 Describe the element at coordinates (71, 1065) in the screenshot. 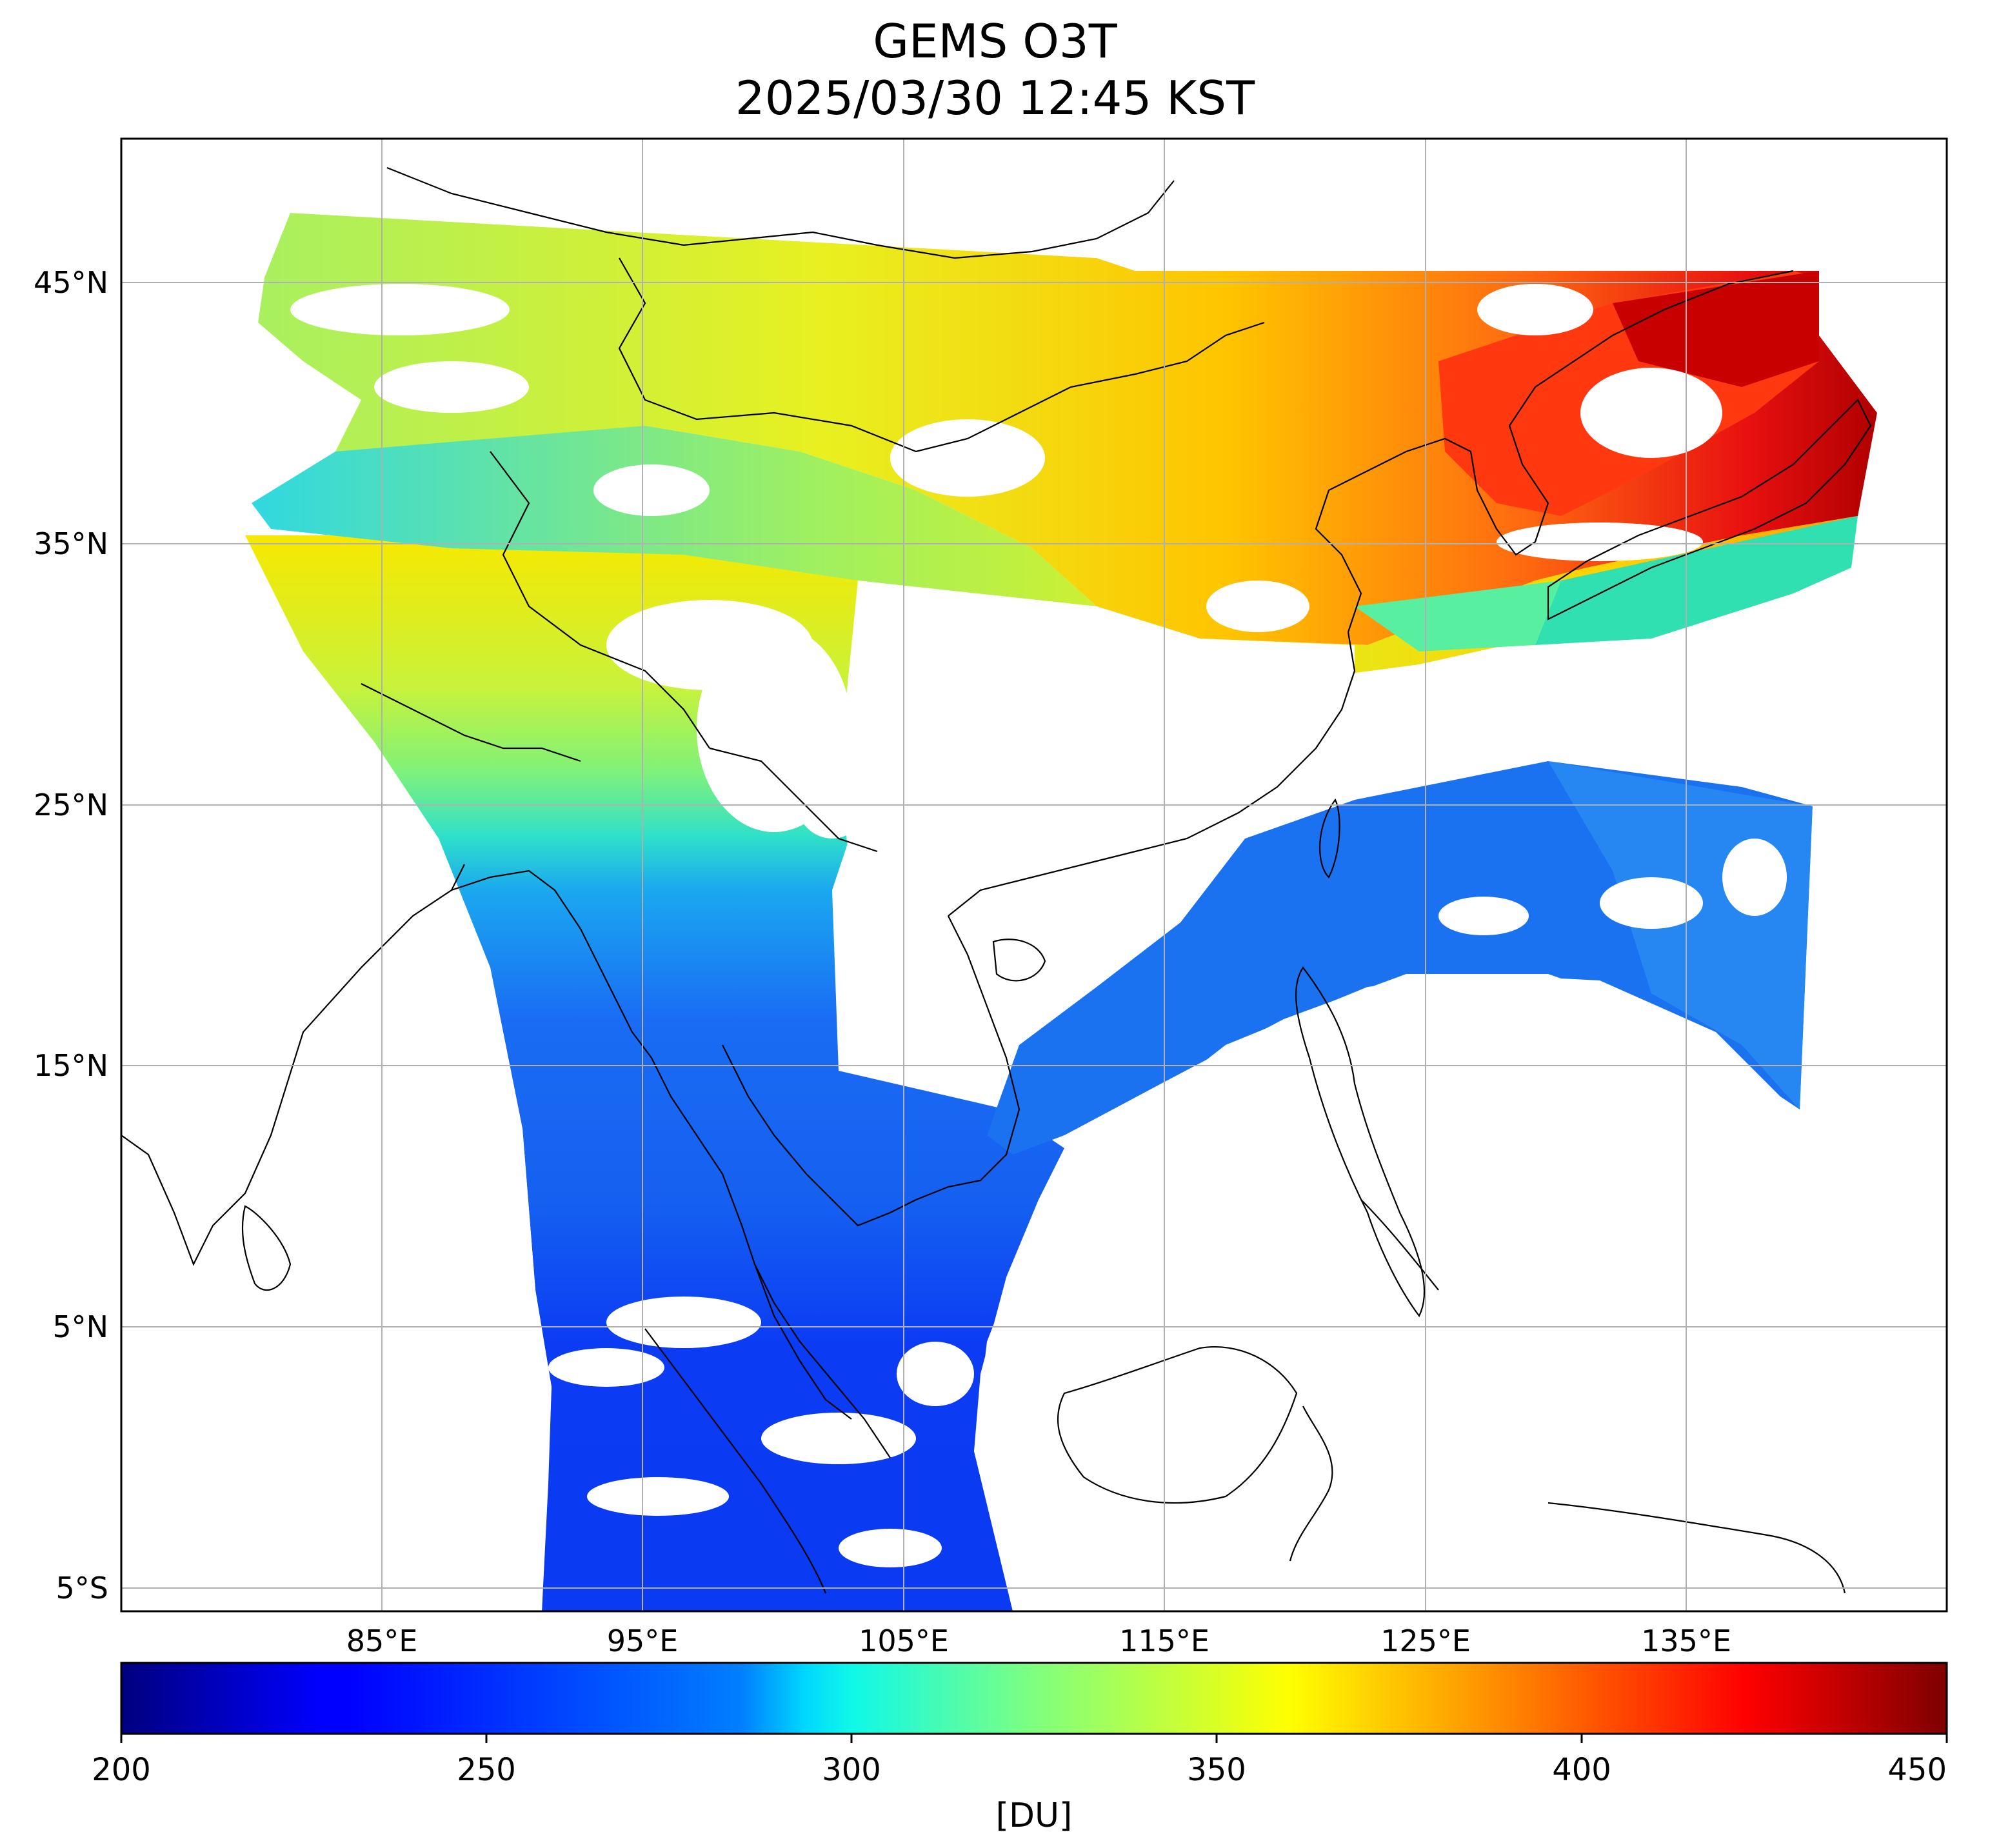

I see `lat-label-15N: 15°N` at that location.